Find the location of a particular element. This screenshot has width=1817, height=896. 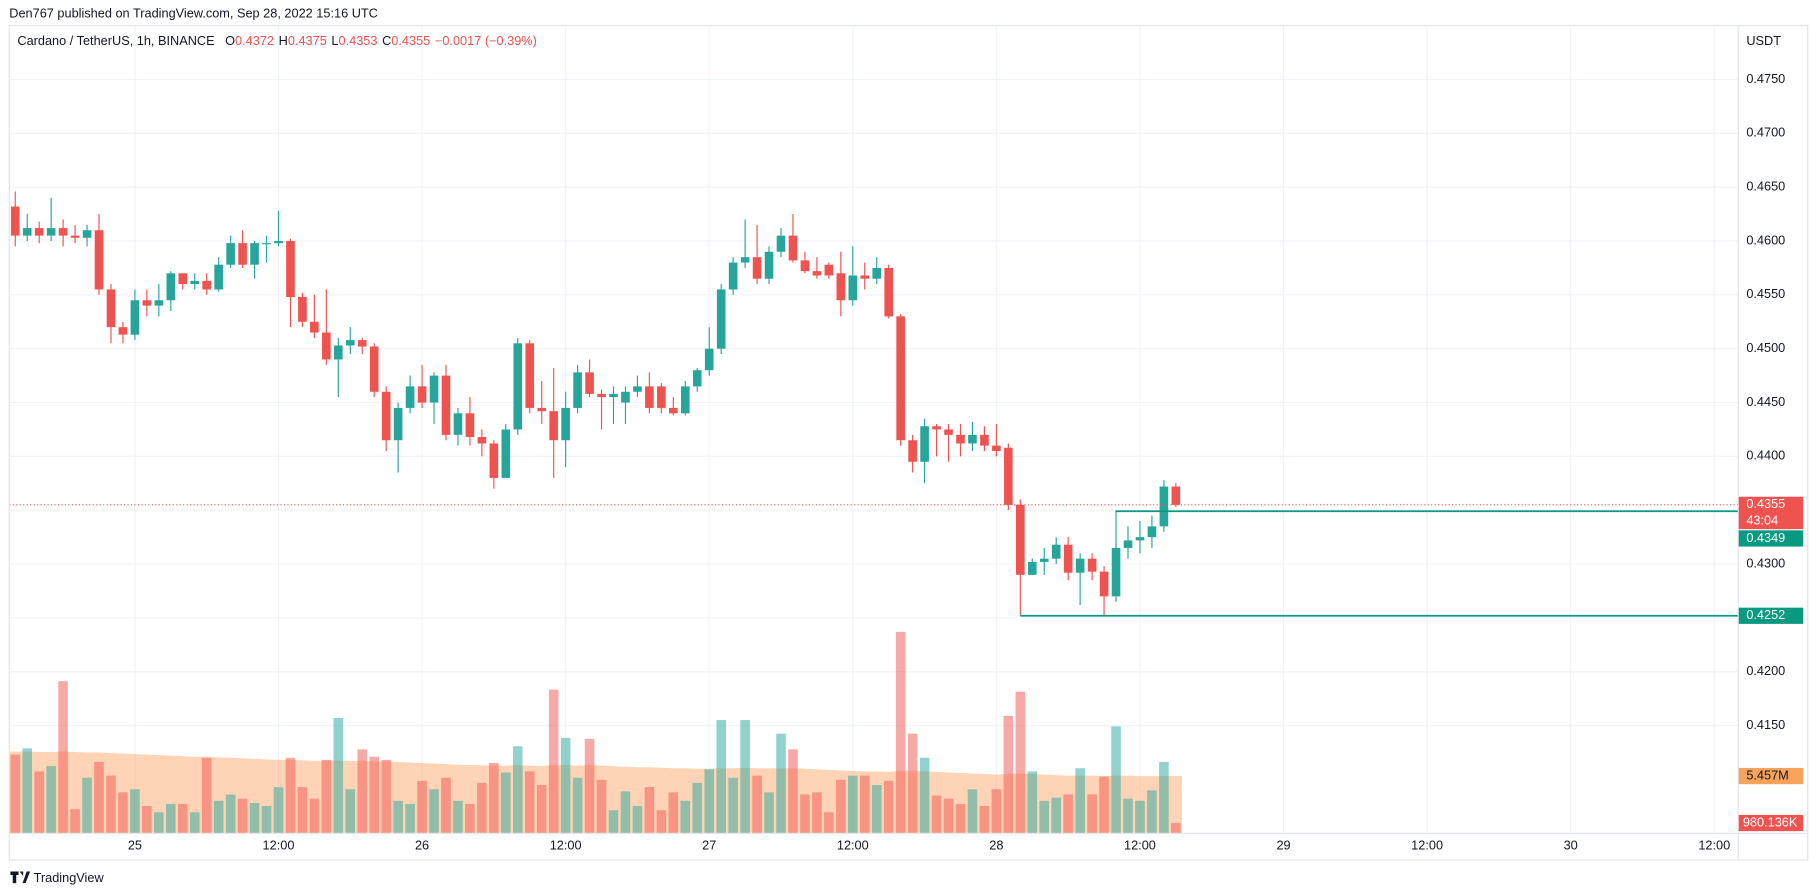

y-tick-label: 0.4300 is located at coordinates (1765, 562).